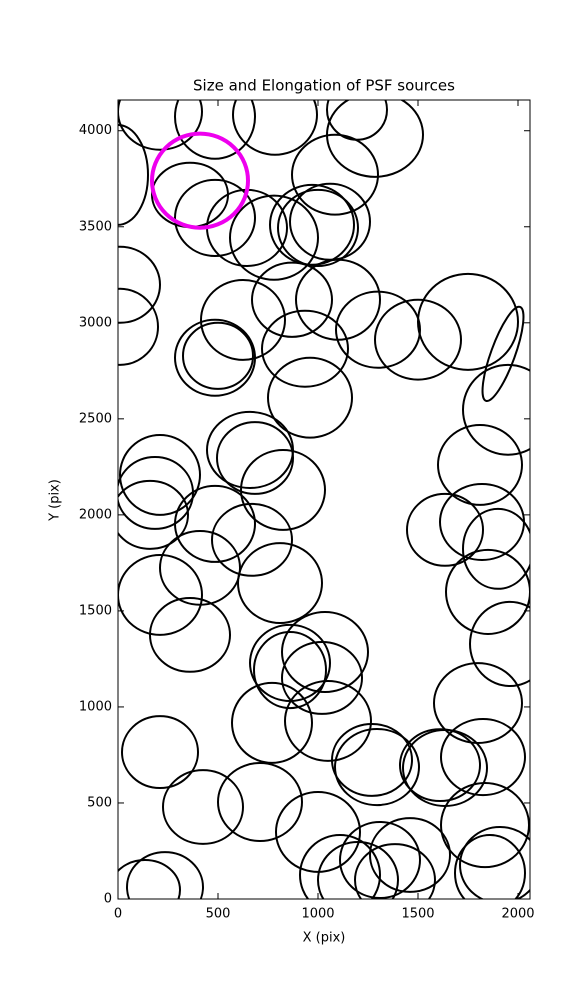  What do you see at coordinates (95, 418) in the screenshot?
I see `y-tick-label: 2500` at bounding box center [95, 418].